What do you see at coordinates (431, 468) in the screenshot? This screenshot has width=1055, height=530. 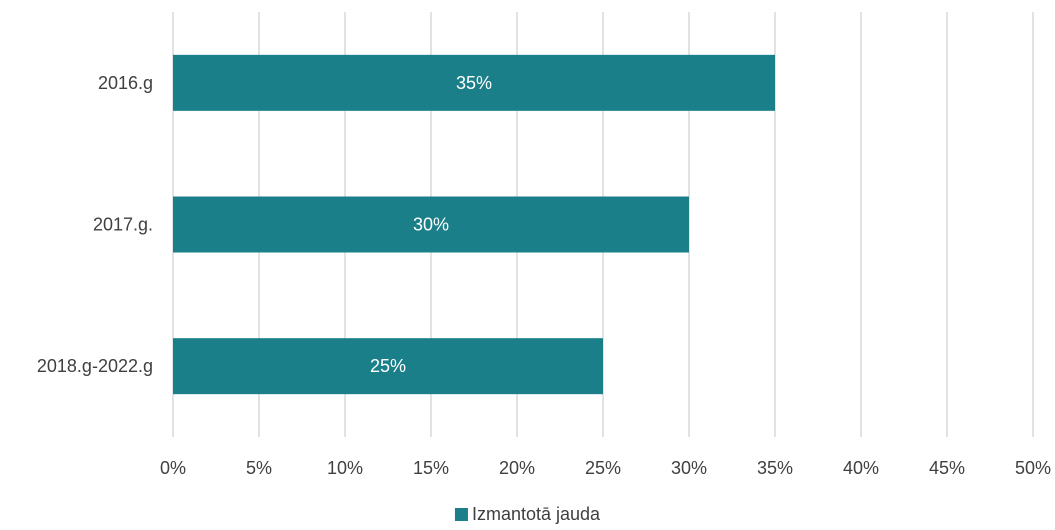 I see `x-tick-label-3: 15%` at bounding box center [431, 468].